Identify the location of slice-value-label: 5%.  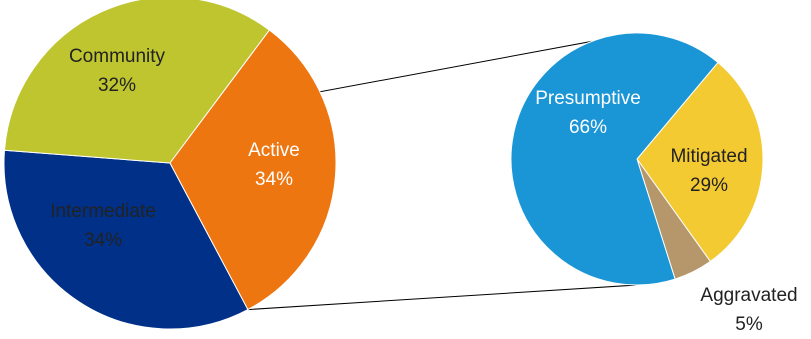
(749, 324).